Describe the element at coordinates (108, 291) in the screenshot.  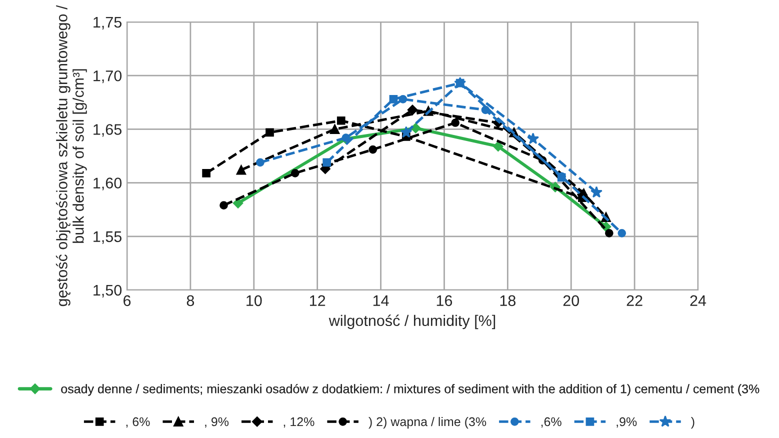
I see `y-tick-label: 1,50` at that location.